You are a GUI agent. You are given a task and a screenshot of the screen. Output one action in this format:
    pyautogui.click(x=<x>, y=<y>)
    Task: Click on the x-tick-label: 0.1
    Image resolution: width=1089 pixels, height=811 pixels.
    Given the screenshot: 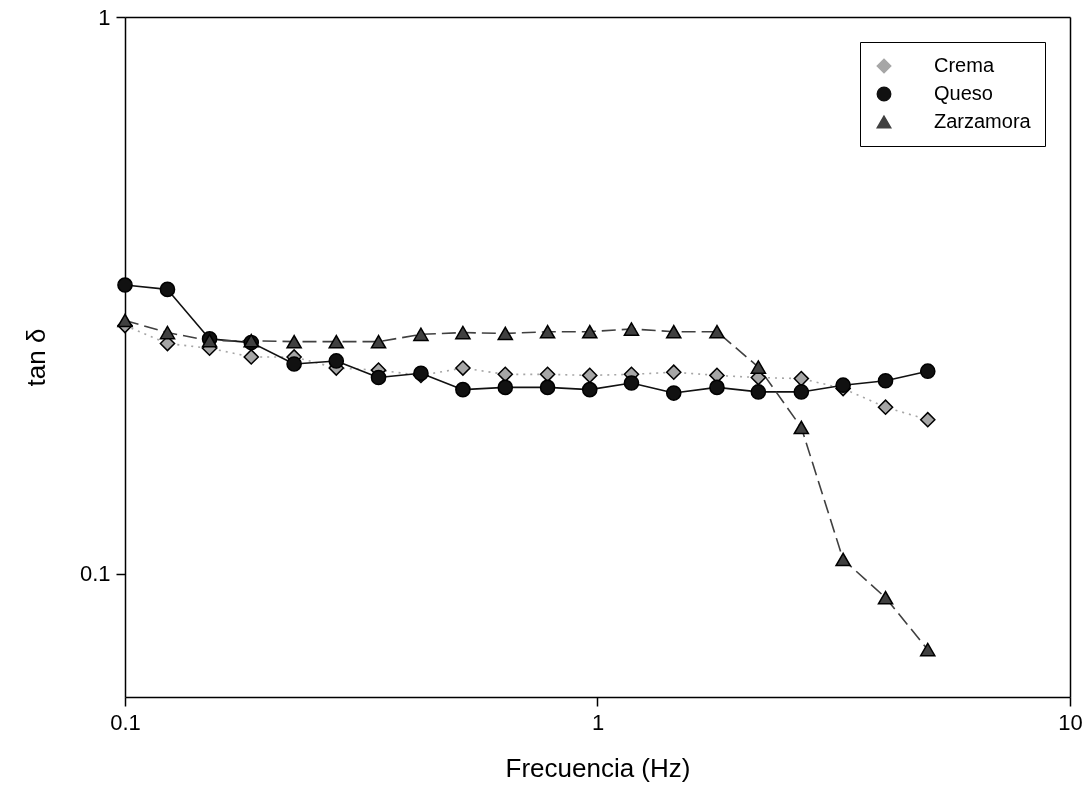 What is the action you would take?
    pyautogui.click(x=125, y=722)
    